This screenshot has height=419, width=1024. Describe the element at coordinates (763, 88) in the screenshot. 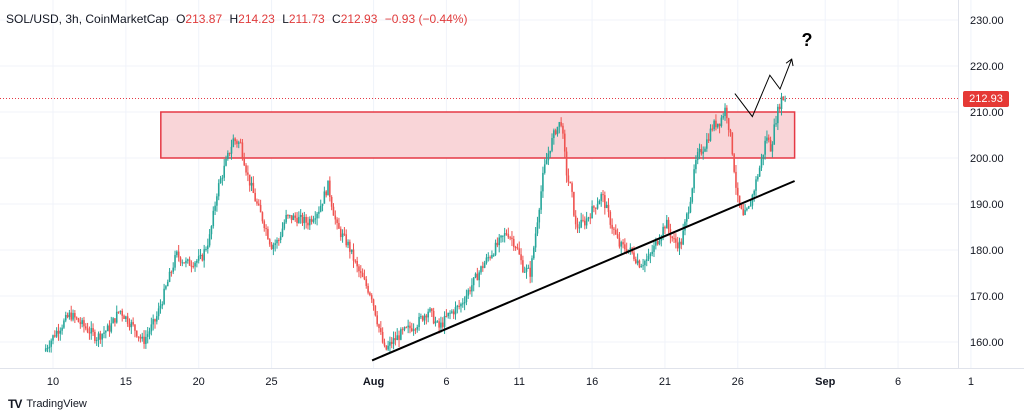

I see `projection-path` at that location.